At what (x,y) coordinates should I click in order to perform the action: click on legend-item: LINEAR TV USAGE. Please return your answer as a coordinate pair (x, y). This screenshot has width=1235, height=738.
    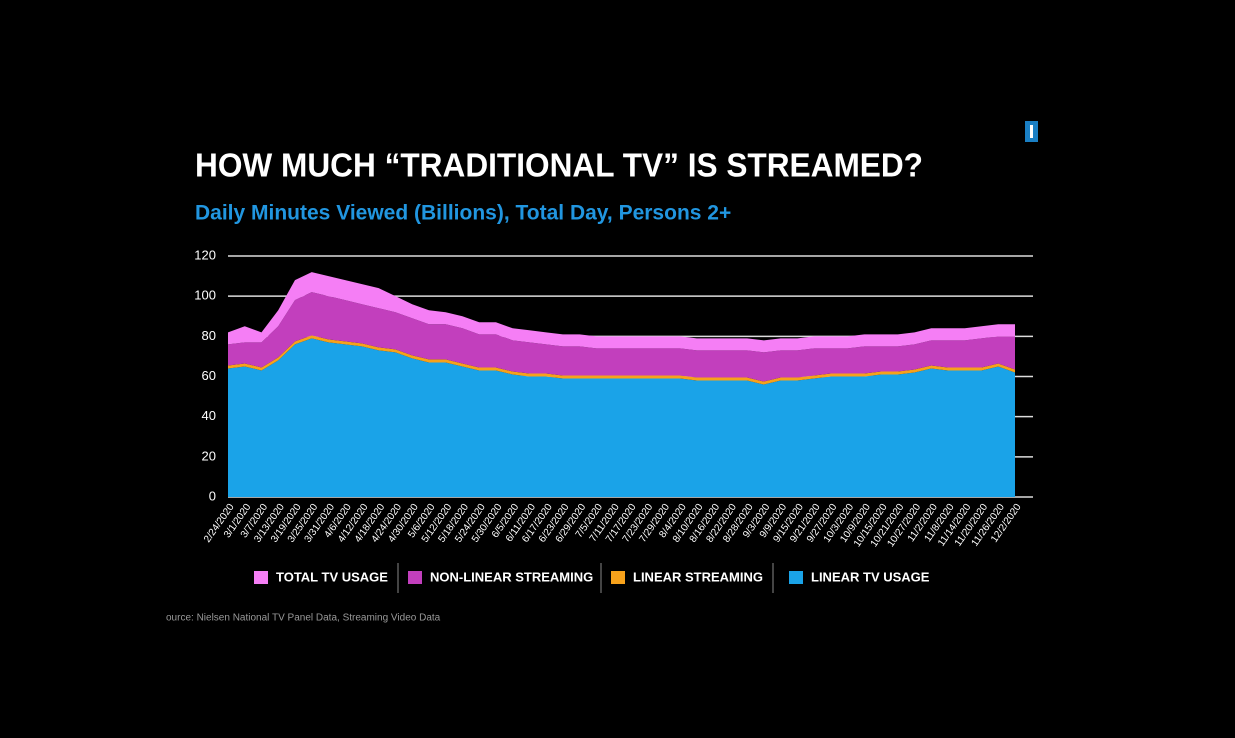
    Looking at the image, I should click on (859, 576).